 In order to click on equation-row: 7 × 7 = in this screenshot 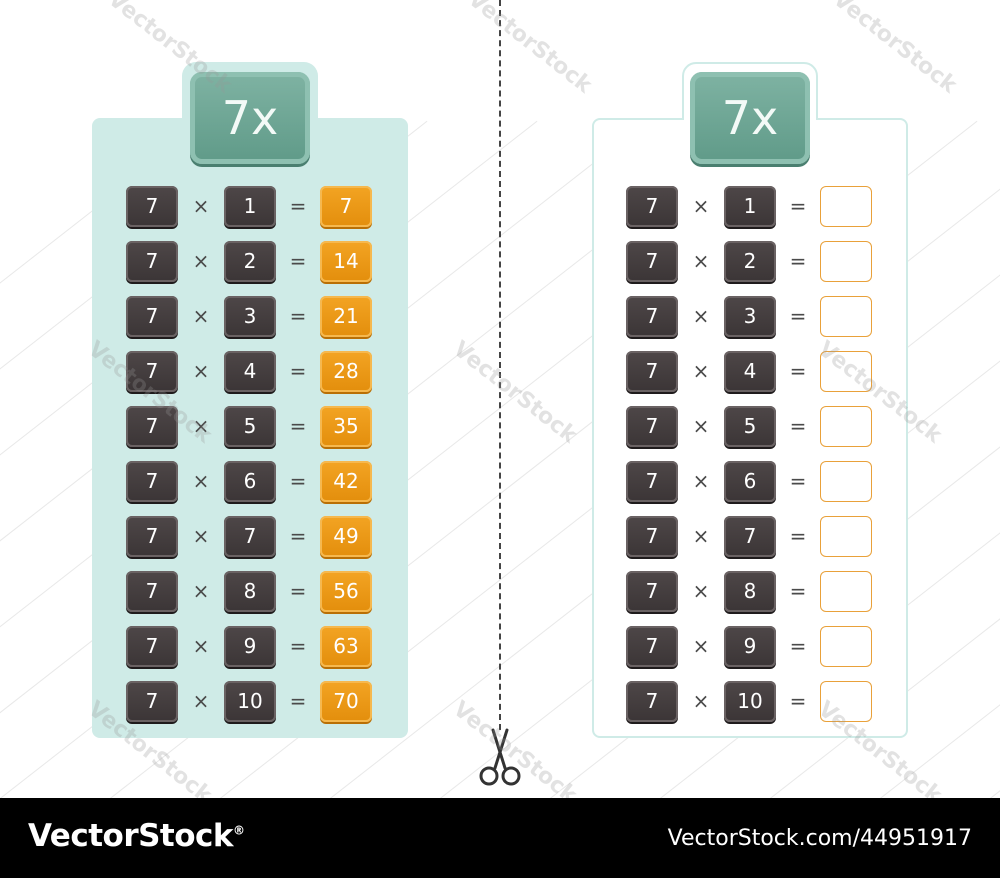, I will do `click(751, 536)`.